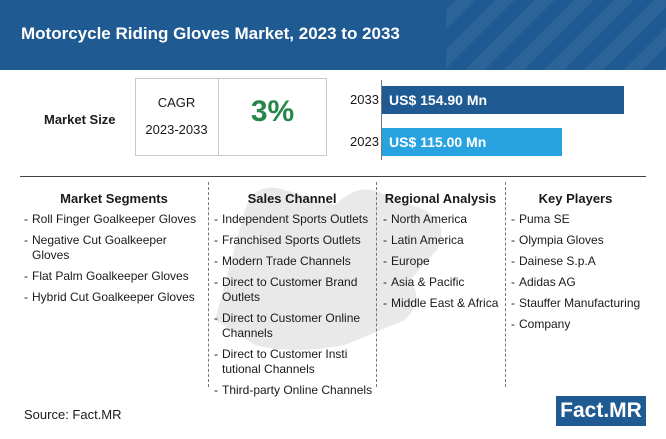 The image size is (666, 439). Describe the element at coordinates (231, 117) in the screenshot. I see `cagr-box` at that location.